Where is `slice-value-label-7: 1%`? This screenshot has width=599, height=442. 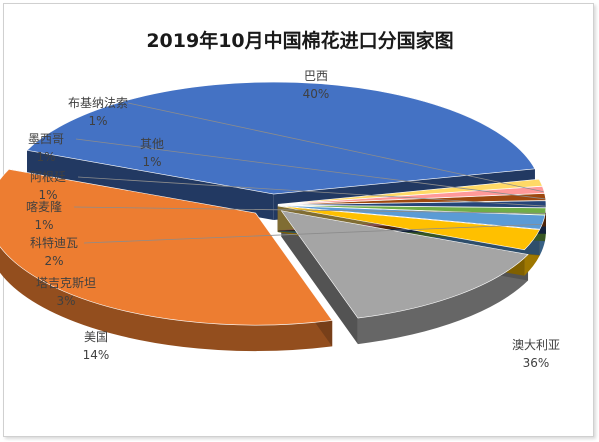
slice-value-label-7: 1% is located at coordinates (45, 157).